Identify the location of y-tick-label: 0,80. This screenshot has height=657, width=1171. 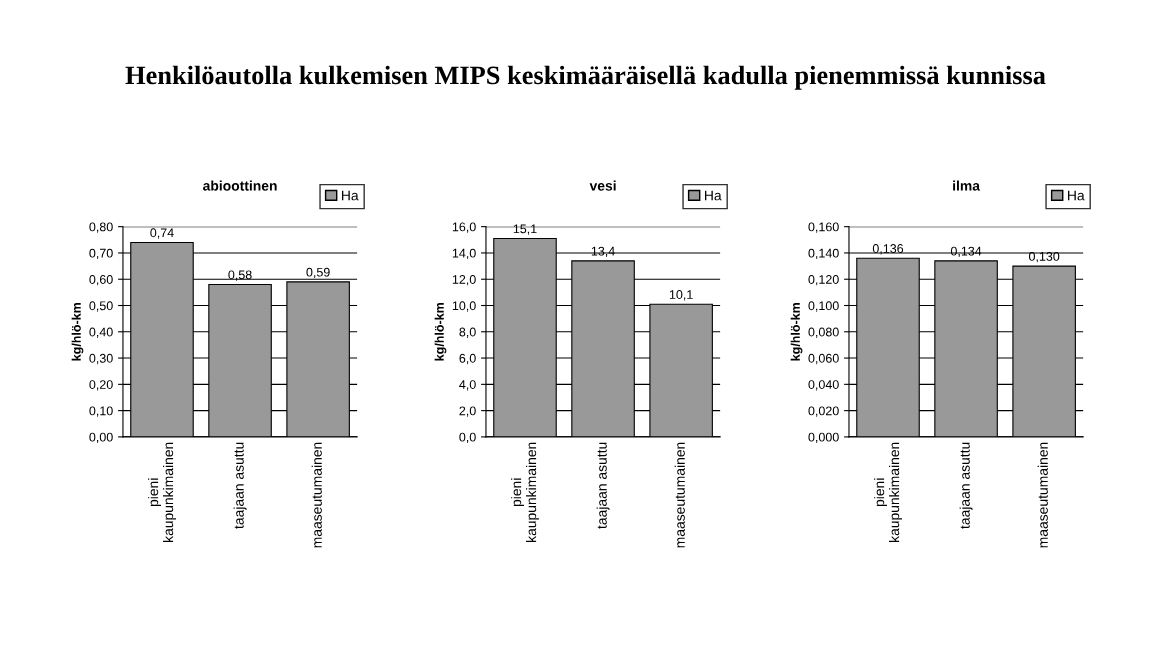
(101, 227).